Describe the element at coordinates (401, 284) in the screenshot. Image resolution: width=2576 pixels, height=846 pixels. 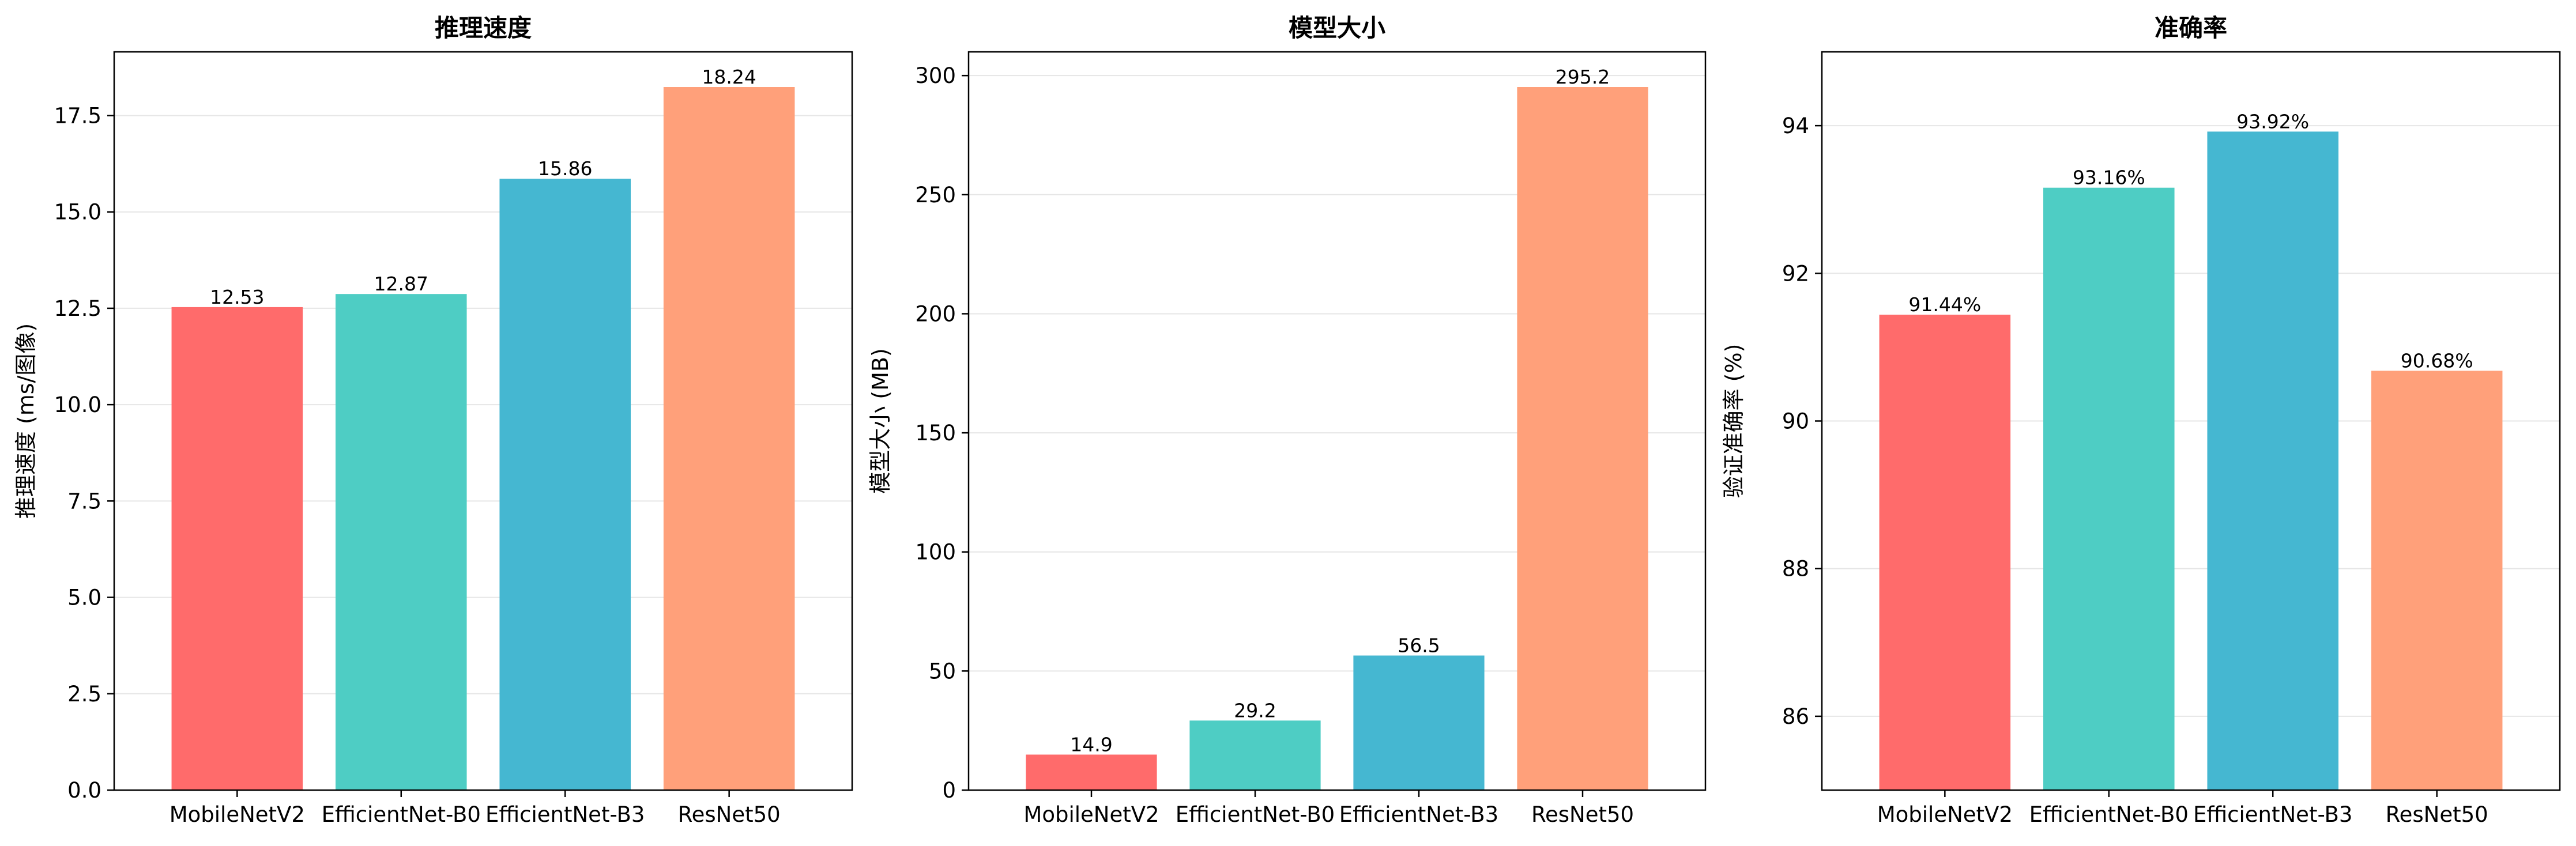
I see `bar-value-label: 12.87` at that location.